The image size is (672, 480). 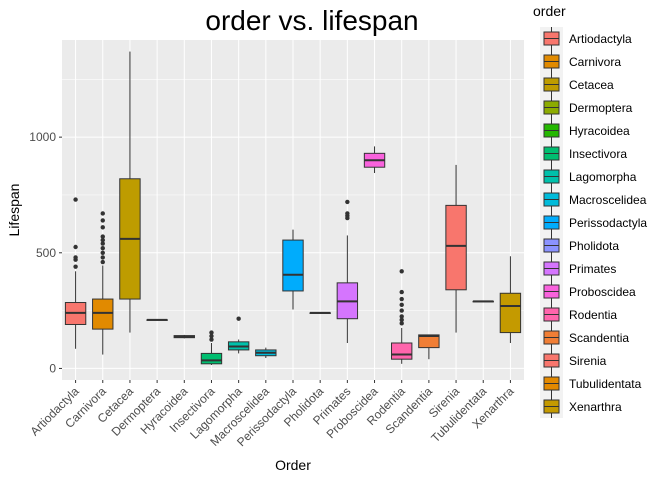 What do you see at coordinates (599, 338) in the screenshot?
I see `legend-label: Scandentia` at bounding box center [599, 338].